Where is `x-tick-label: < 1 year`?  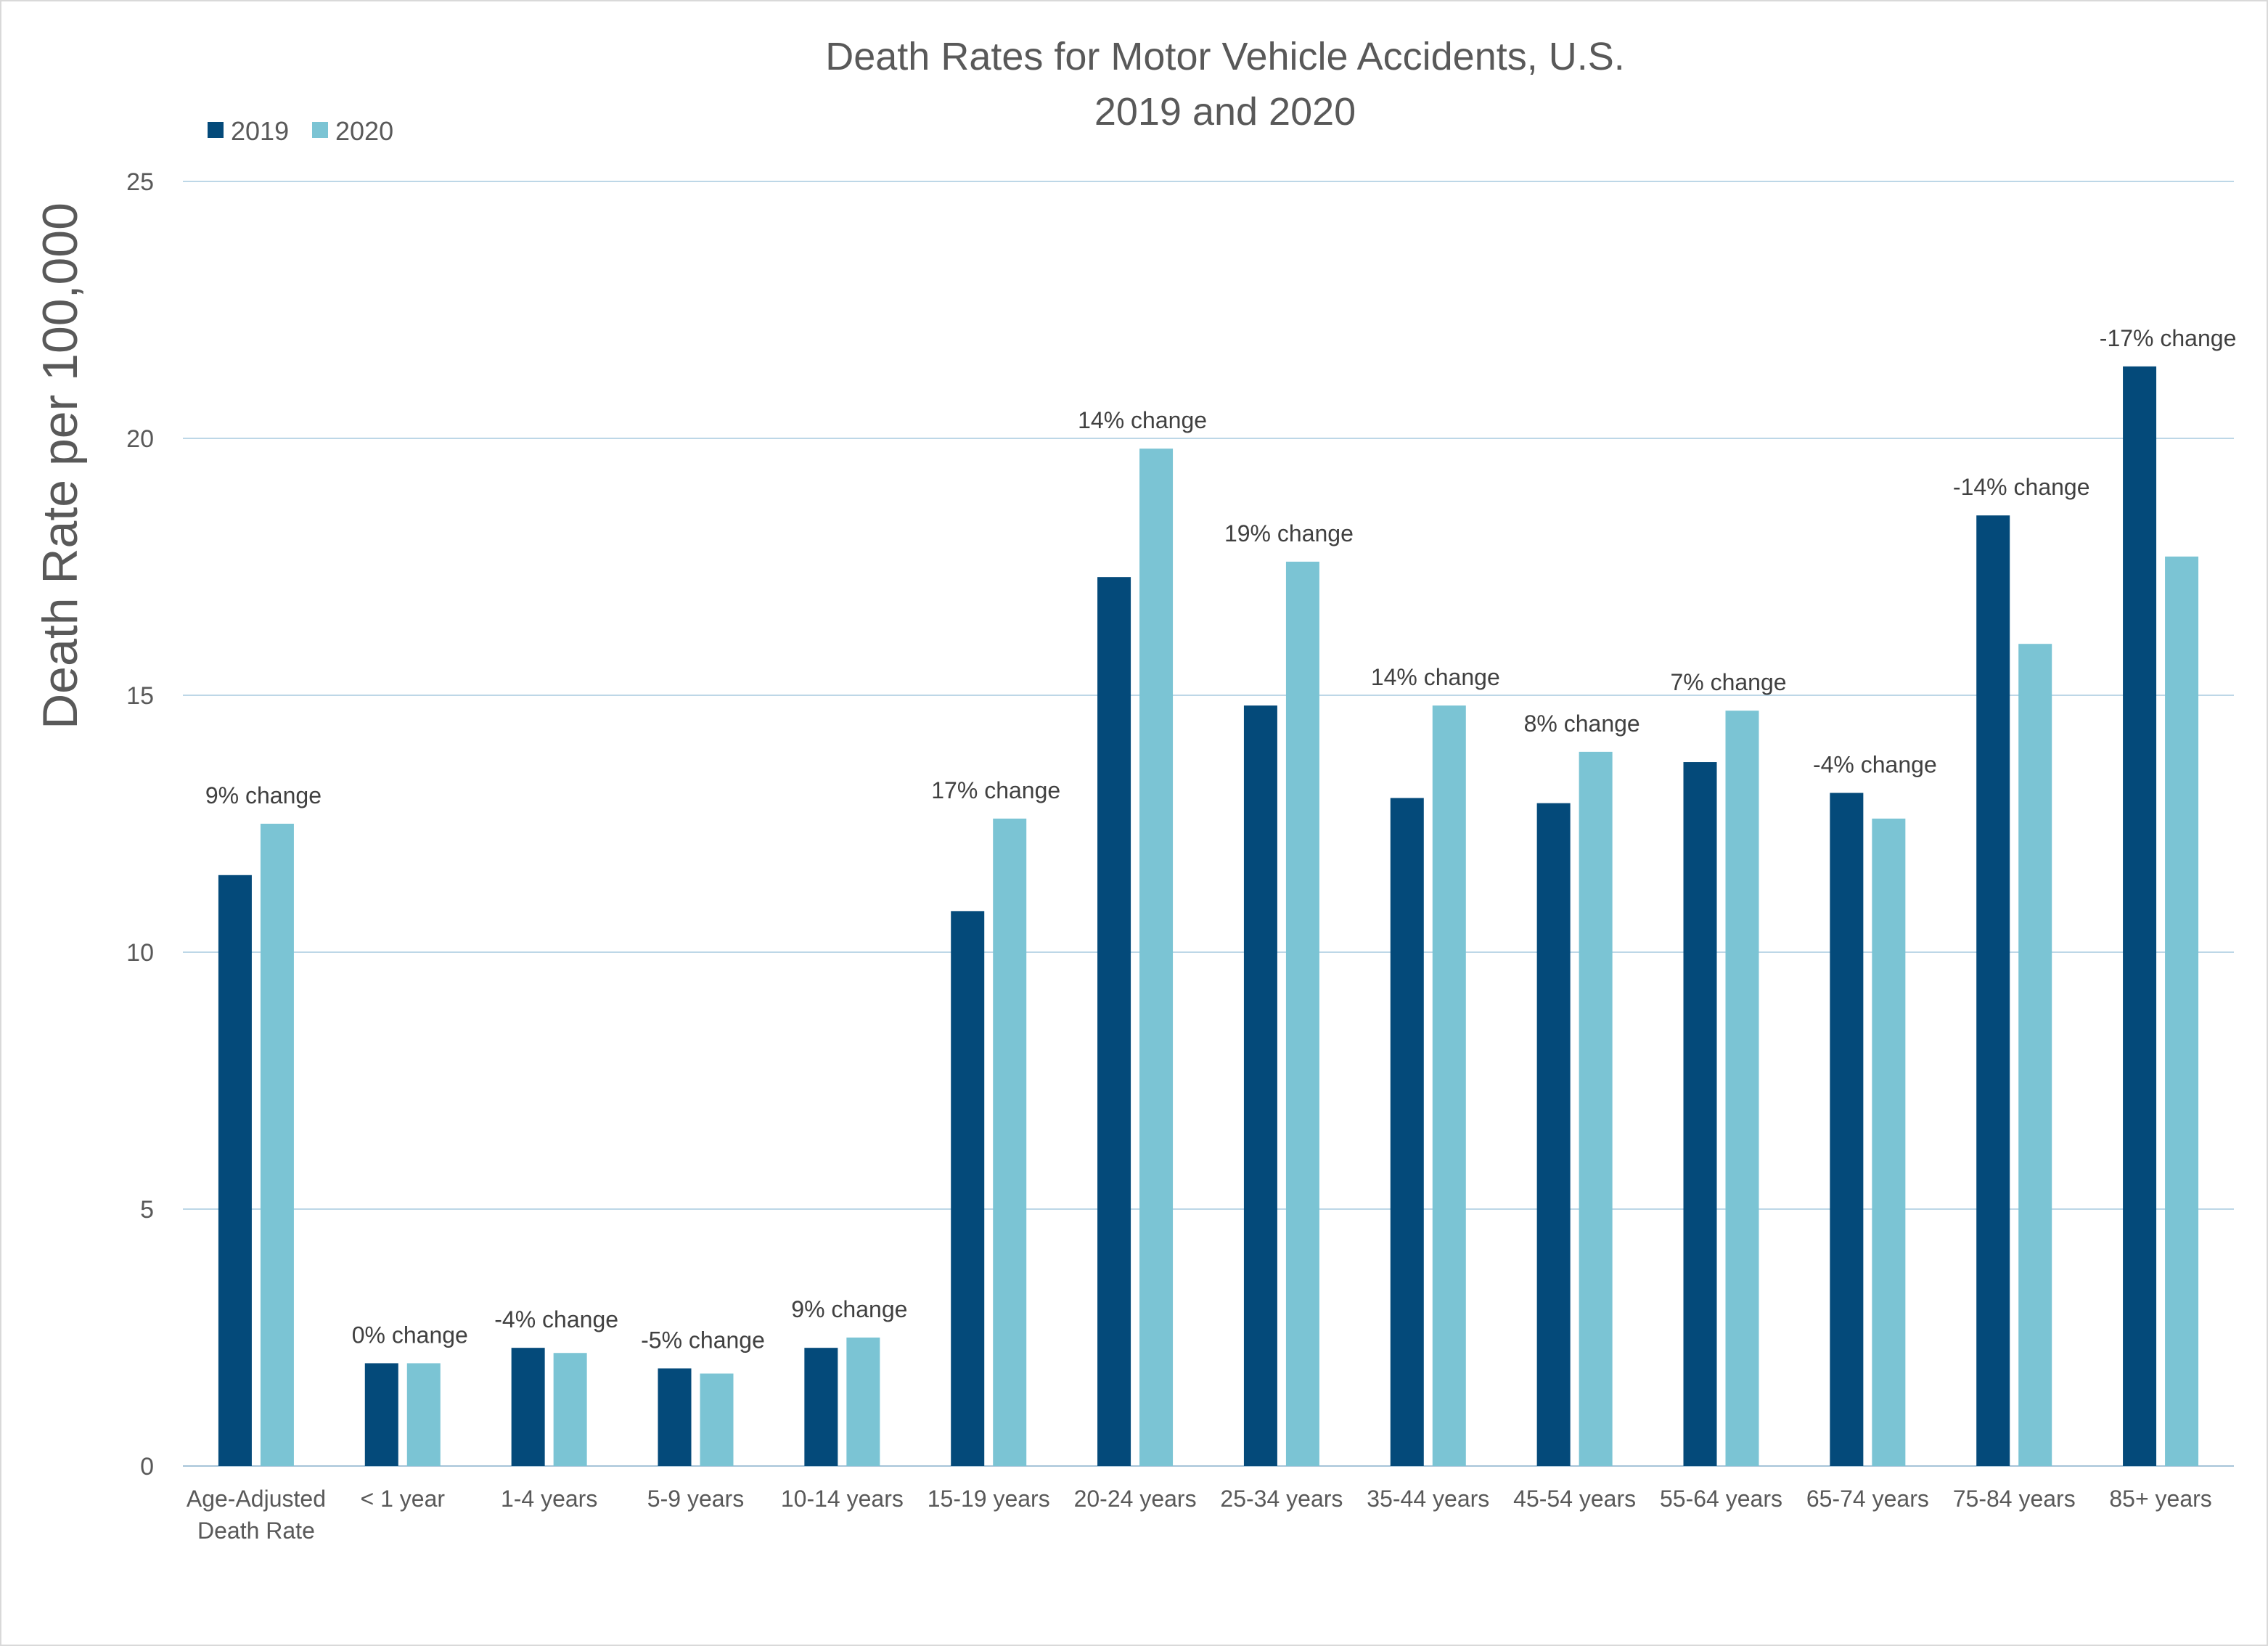
x-tick-label: < 1 year is located at coordinates (403, 1499).